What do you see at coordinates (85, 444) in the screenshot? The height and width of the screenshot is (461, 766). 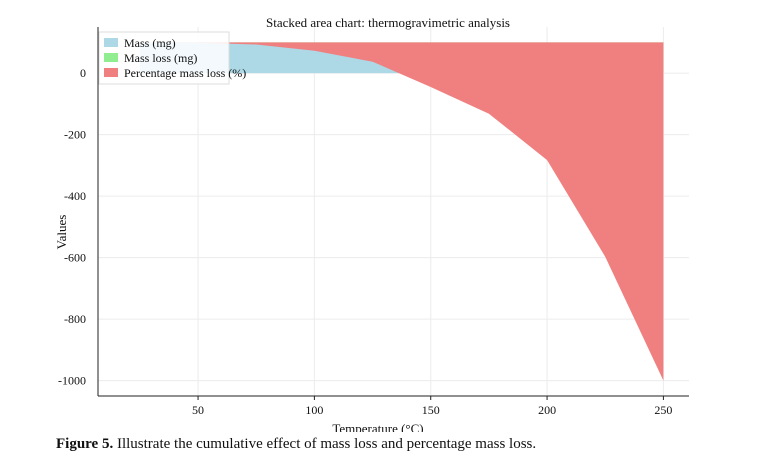 I see `caption-label: Figure 5.` at bounding box center [85, 444].